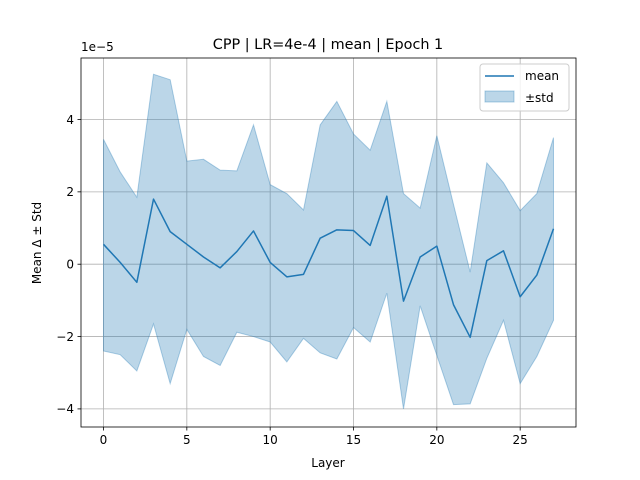 Image resolution: width=640 pixels, height=480 pixels. I want to click on y-tick-label: −4, so click(65, 409).